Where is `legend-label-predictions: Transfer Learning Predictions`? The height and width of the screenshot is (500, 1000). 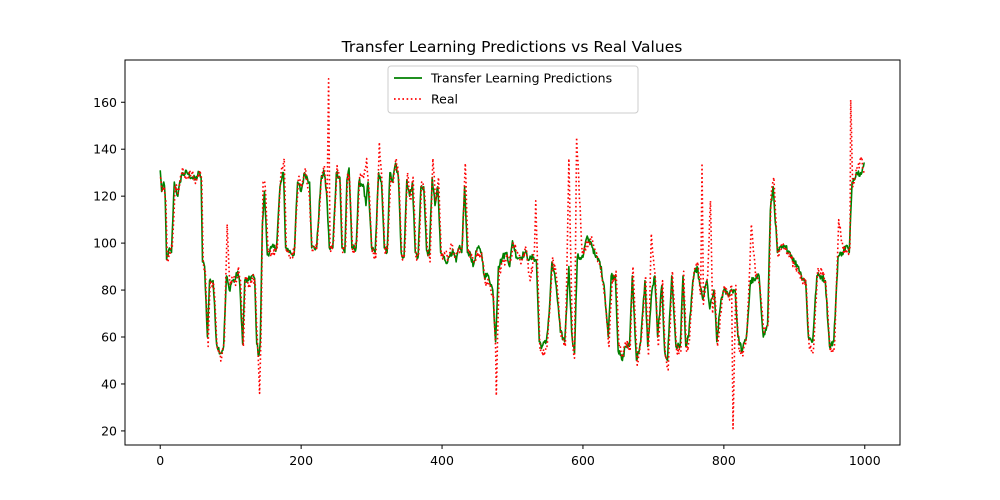
legend-label-predictions: Transfer Learning Predictions is located at coordinates (521, 78).